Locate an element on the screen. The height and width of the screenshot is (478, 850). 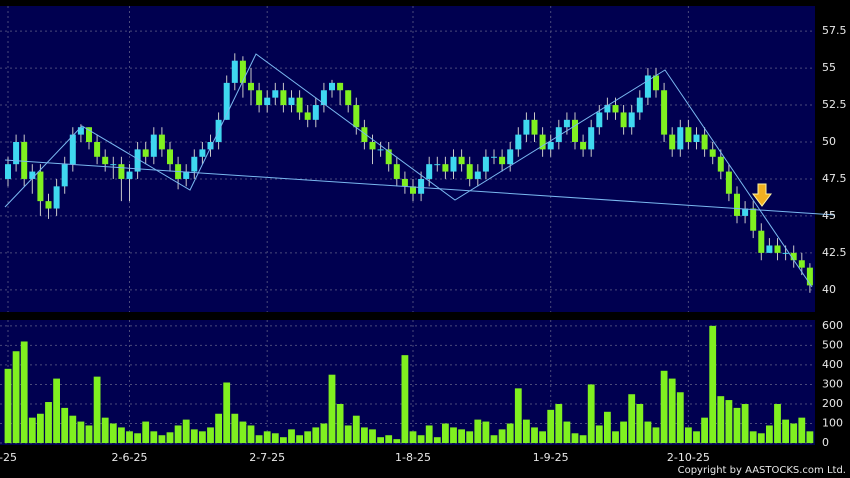
y-tick-label: 200 is located at coordinates (832, 403).